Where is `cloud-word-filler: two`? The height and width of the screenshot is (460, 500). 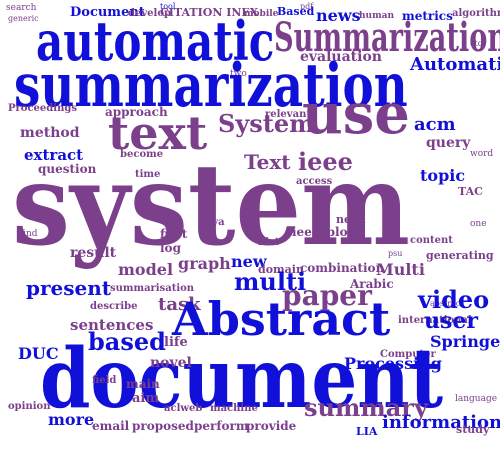
cloud-word-filler: two is located at coordinates (238, 74).